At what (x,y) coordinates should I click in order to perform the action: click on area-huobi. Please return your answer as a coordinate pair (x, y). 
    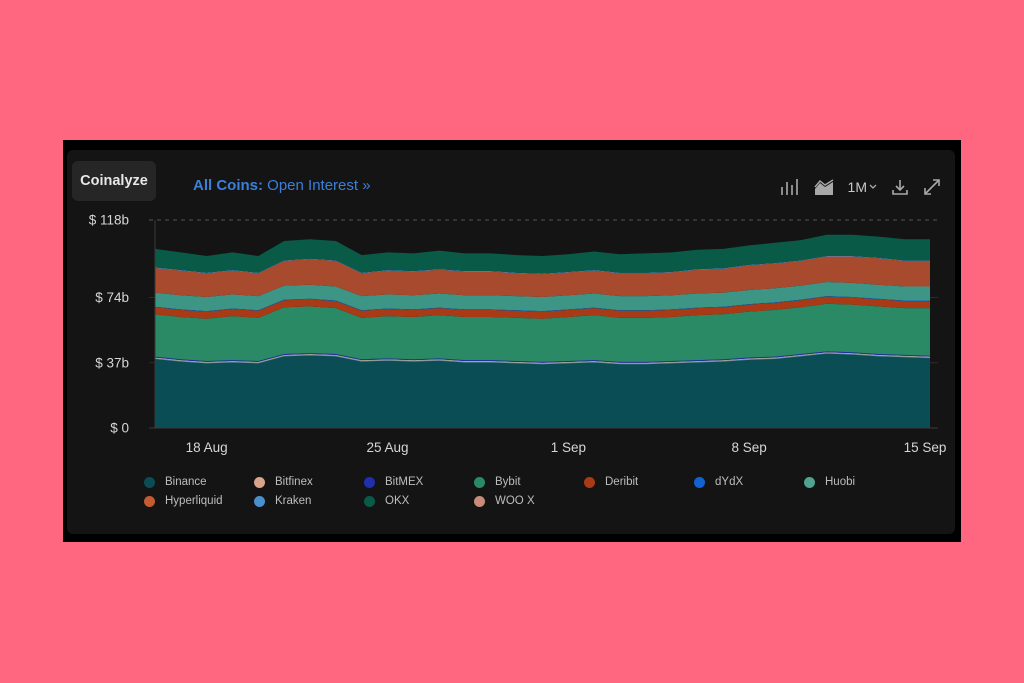
    Looking at the image, I should click on (542, 297).